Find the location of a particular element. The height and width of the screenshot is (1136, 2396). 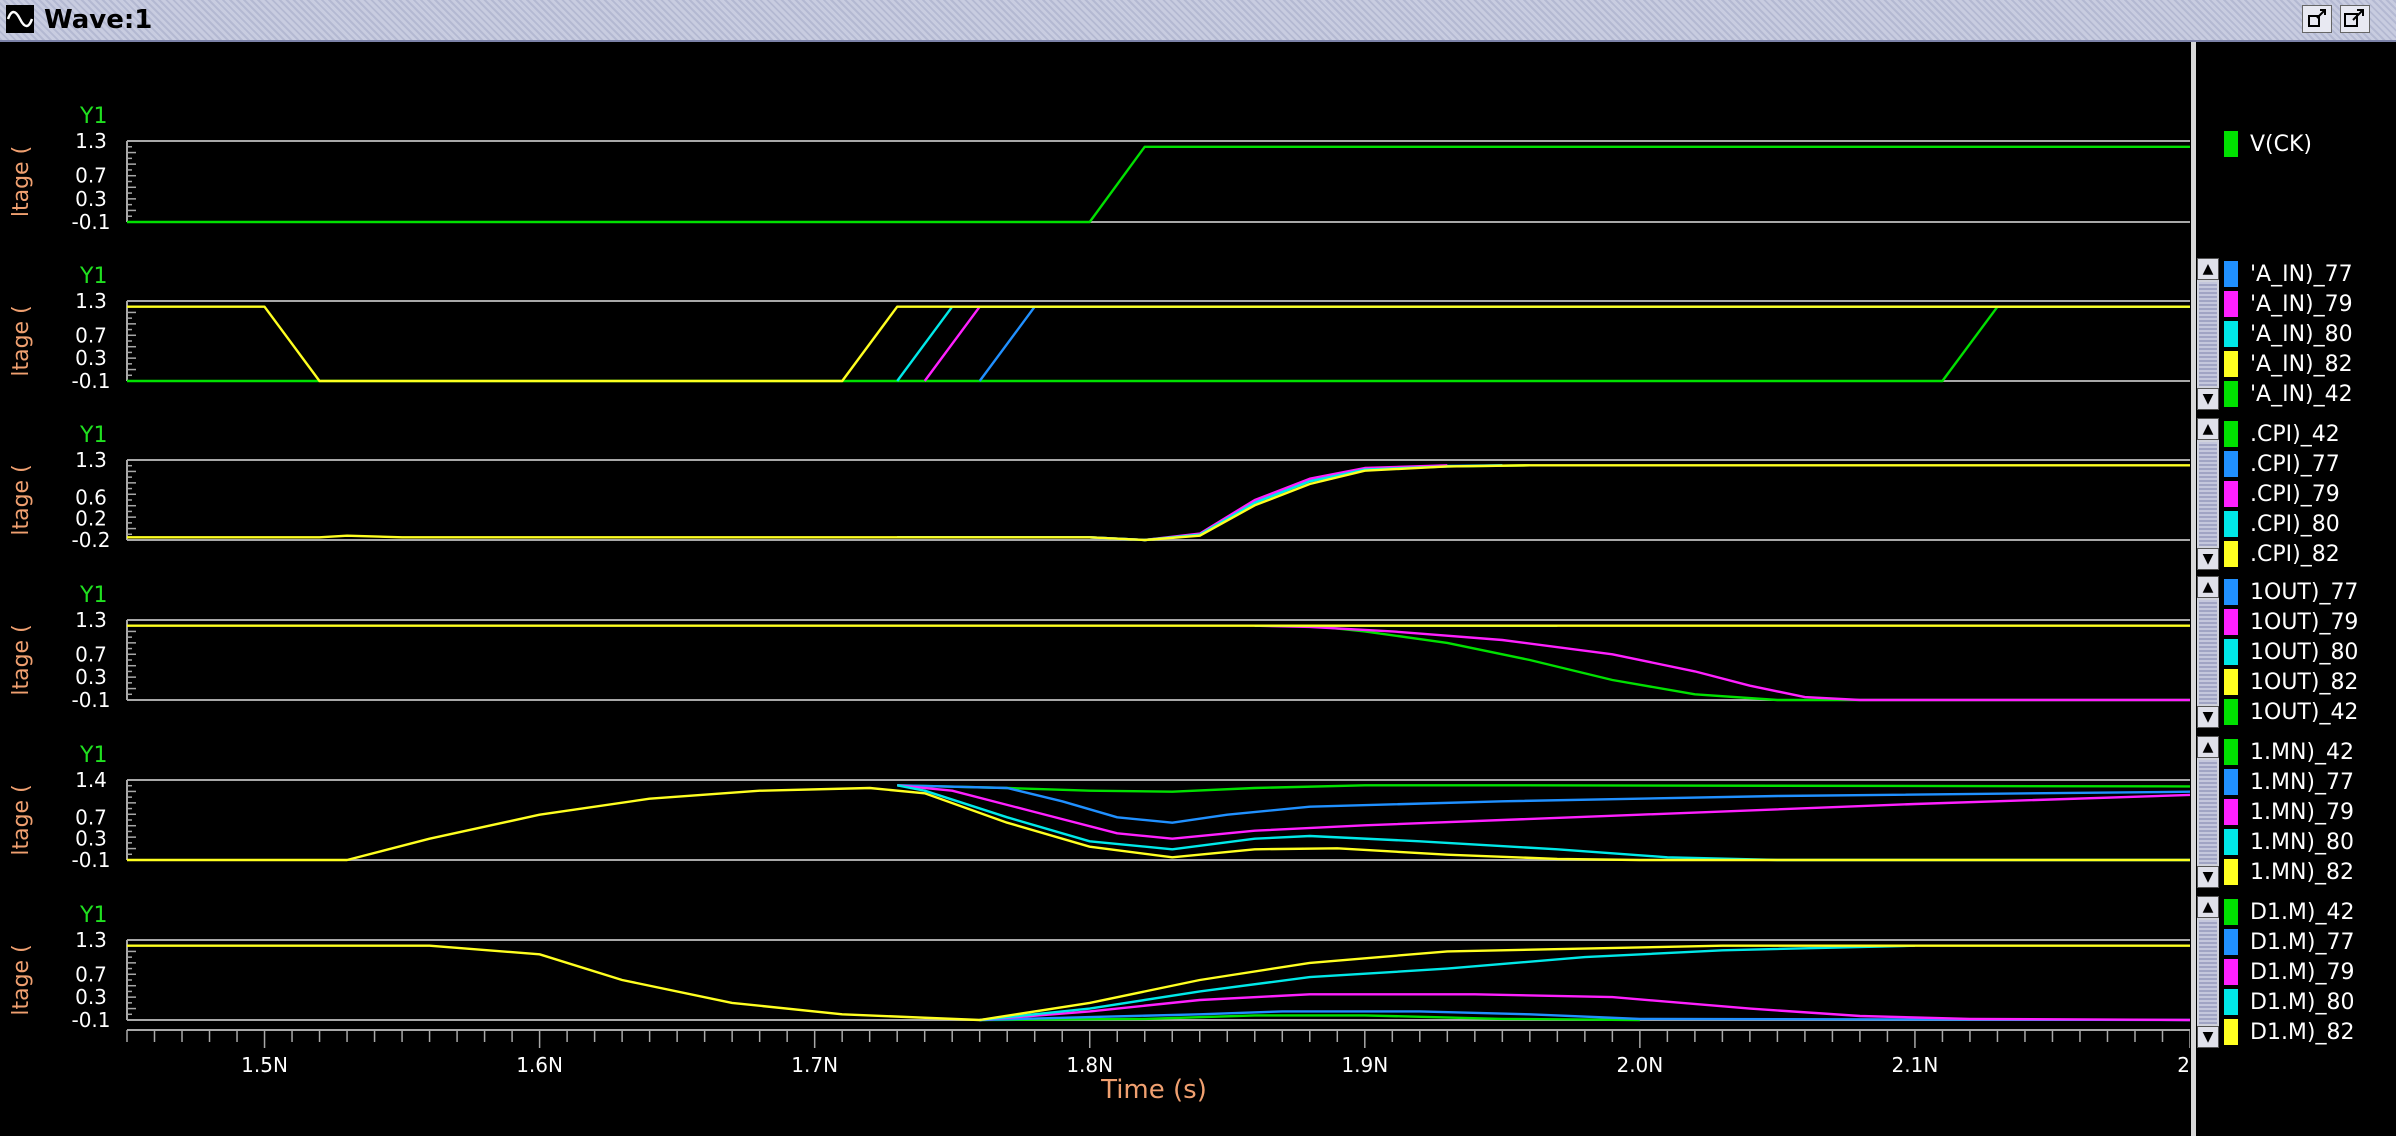

legend-item: 'A_IN)_42 is located at coordinates (2288, 394).